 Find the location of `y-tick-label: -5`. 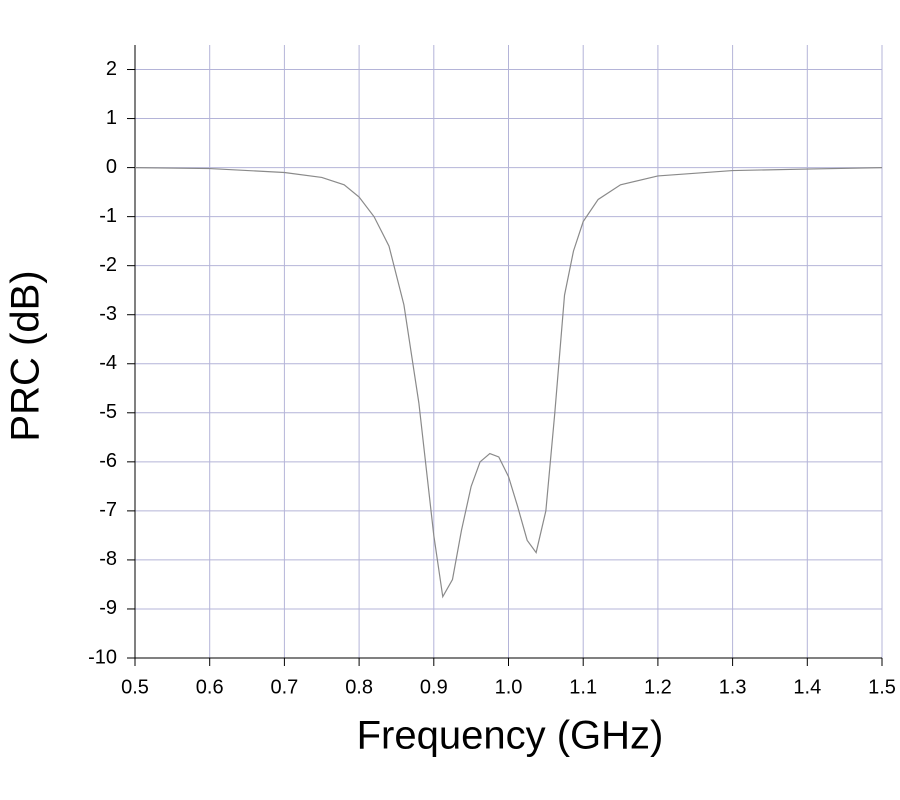

y-tick-label: -5 is located at coordinates (108, 412).